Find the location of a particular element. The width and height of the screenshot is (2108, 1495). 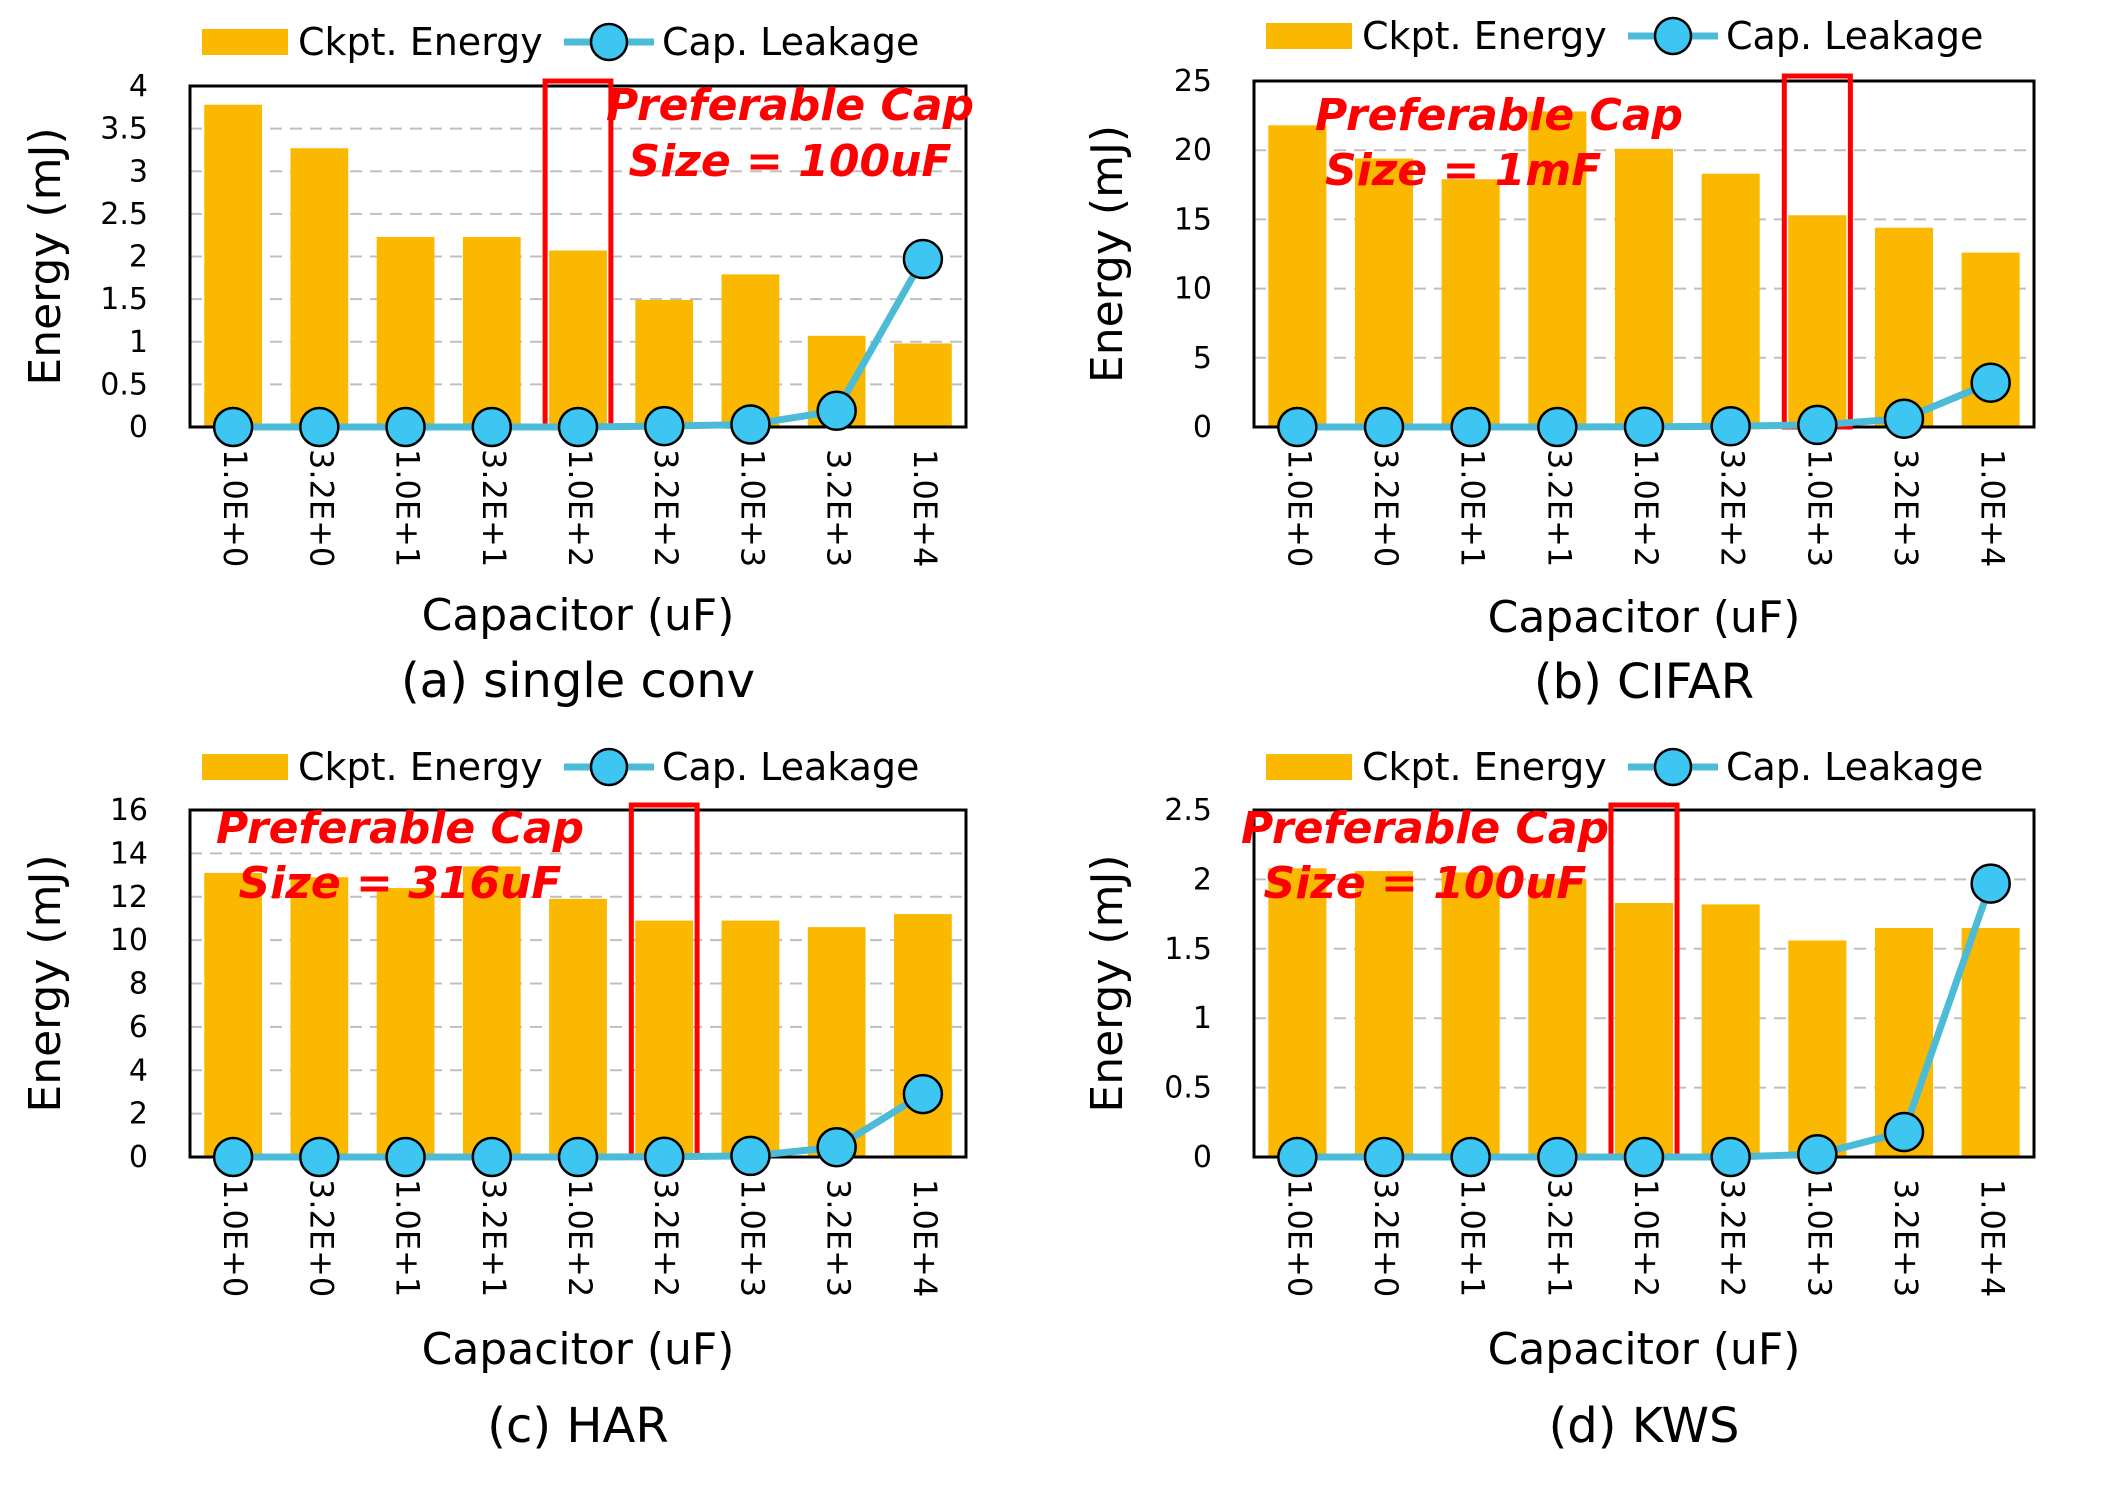

annotation-line-2: Size = 316uF is located at coordinates (400, 883).